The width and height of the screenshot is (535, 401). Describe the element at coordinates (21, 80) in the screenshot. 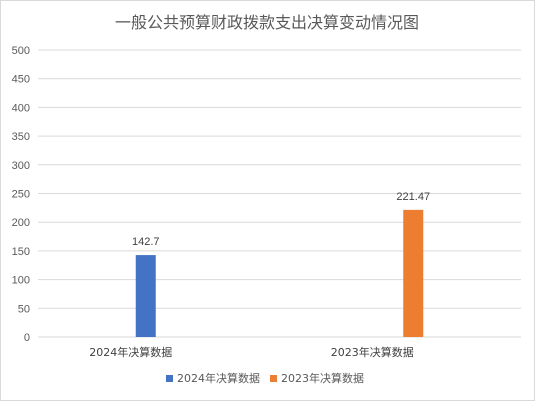

I see `y-tick-label: 450` at that location.